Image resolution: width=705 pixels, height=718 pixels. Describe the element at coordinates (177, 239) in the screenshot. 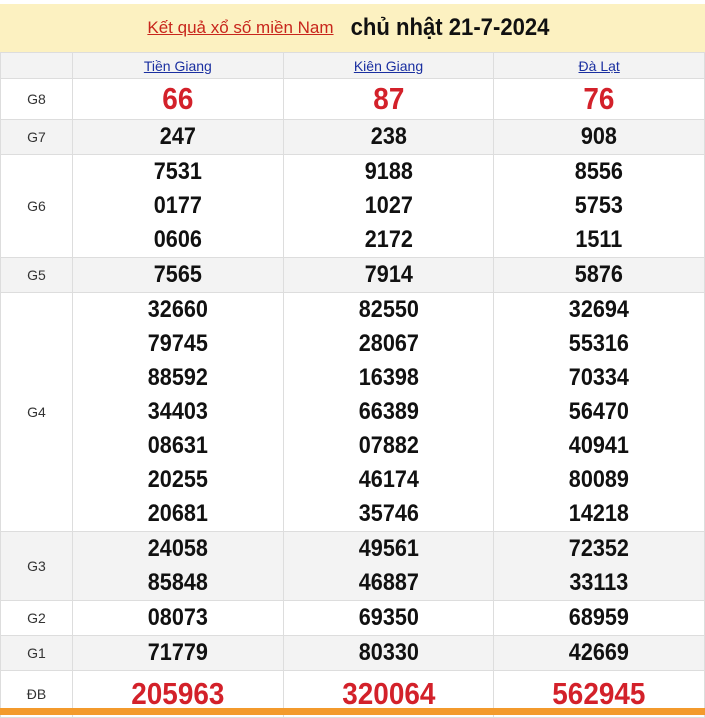

I see `prize-number: 0606` at that location.